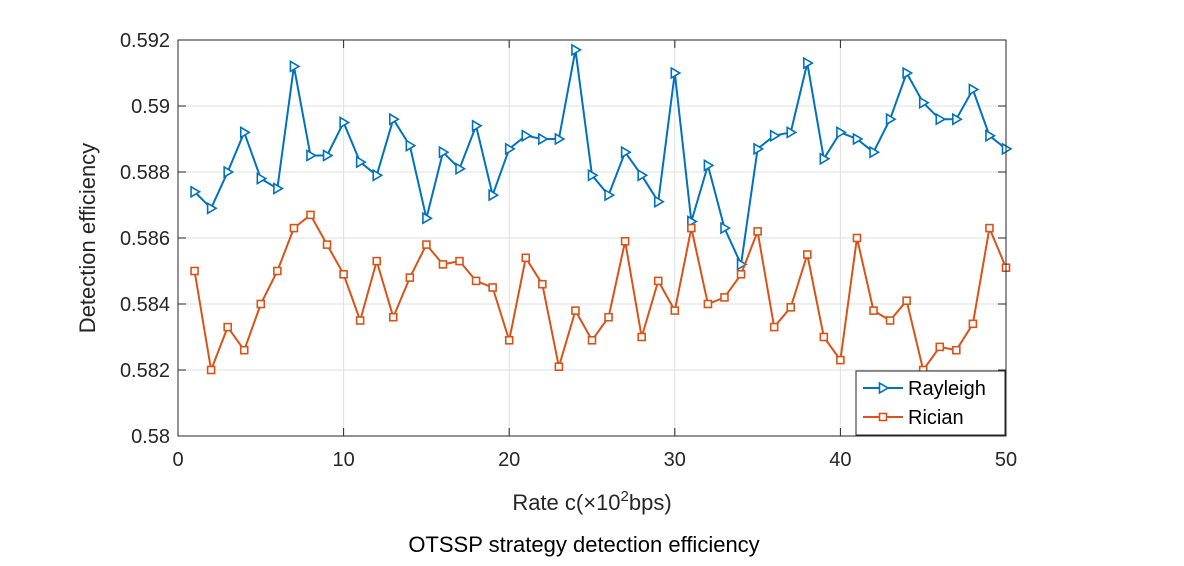 Image resolution: width=1184 pixels, height=566 pixels. I want to click on legend-item-rayleigh: Rayleigh, so click(924, 389).